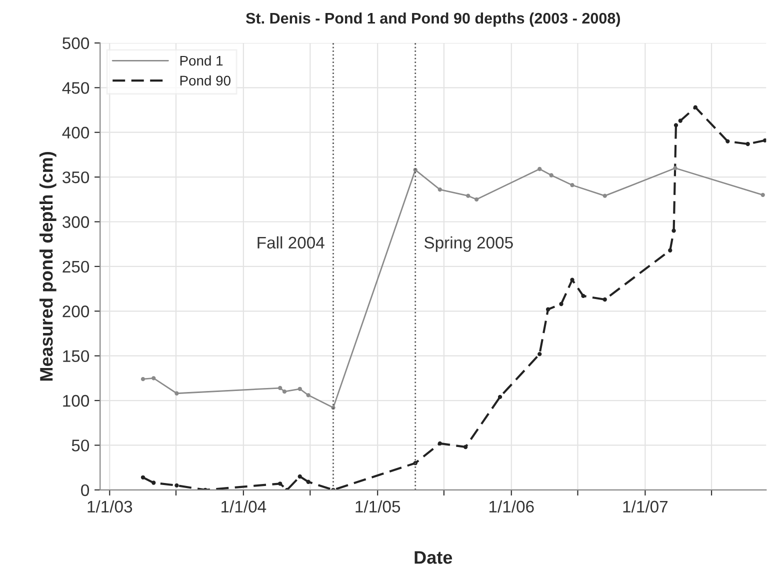 The height and width of the screenshot is (573, 770). I want to click on ref-line-label: Spring 2005, so click(468, 244).